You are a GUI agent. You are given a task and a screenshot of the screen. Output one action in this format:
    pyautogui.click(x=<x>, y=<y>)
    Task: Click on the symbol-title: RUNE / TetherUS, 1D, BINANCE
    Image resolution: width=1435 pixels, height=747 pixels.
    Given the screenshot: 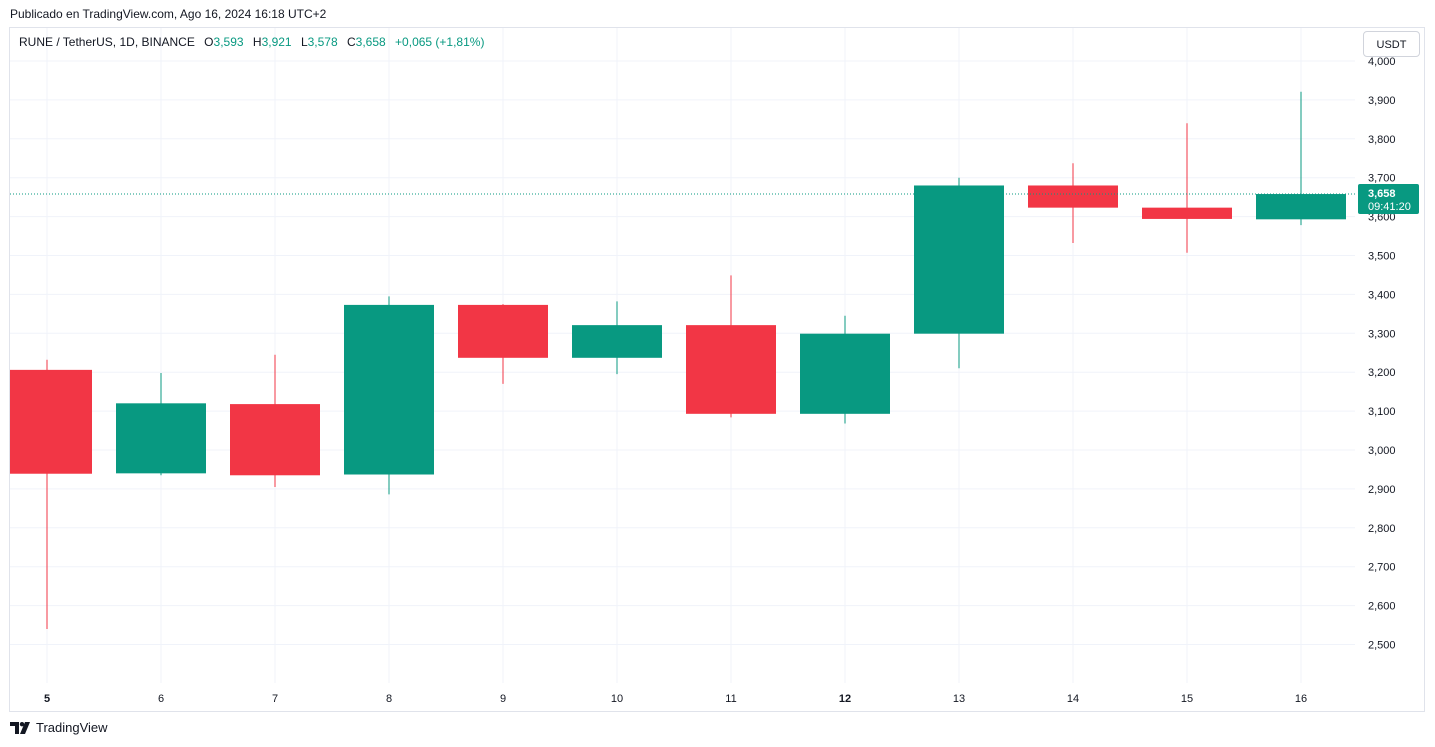 What is the action you would take?
    pyautogui.click(x=107, y=42)
    